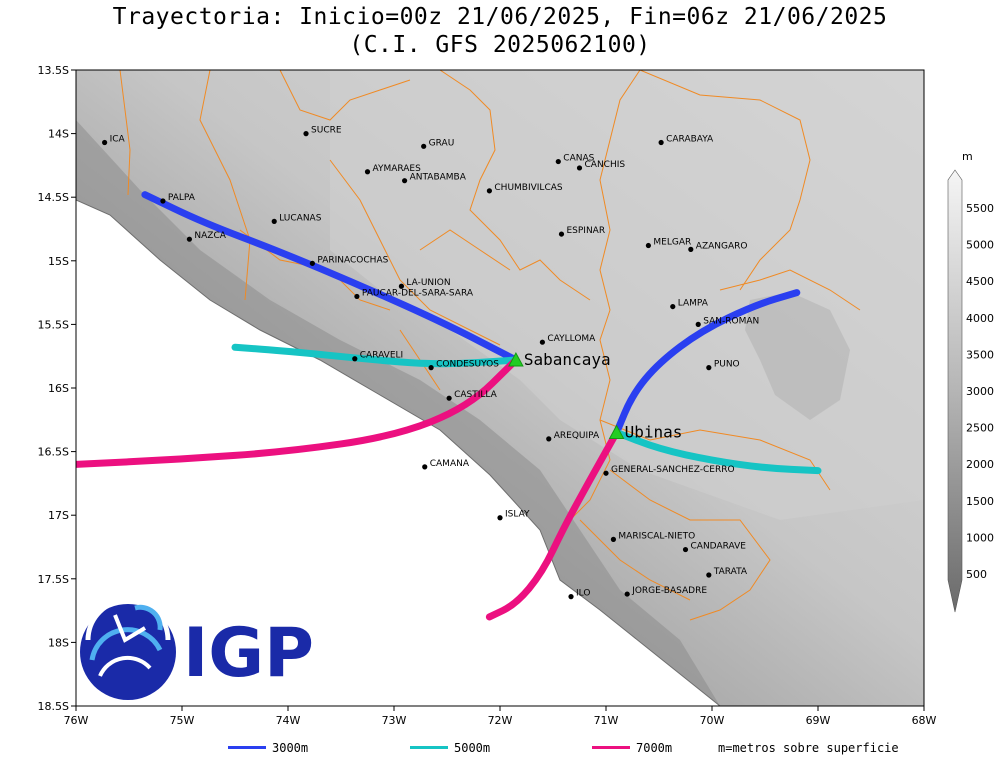 This screenshot has height=772, width=1000. What do you see at coordinates (577, 436) in the screenshot?
I see `place-label: AREQUIPA` at bounding box center [577, 436].